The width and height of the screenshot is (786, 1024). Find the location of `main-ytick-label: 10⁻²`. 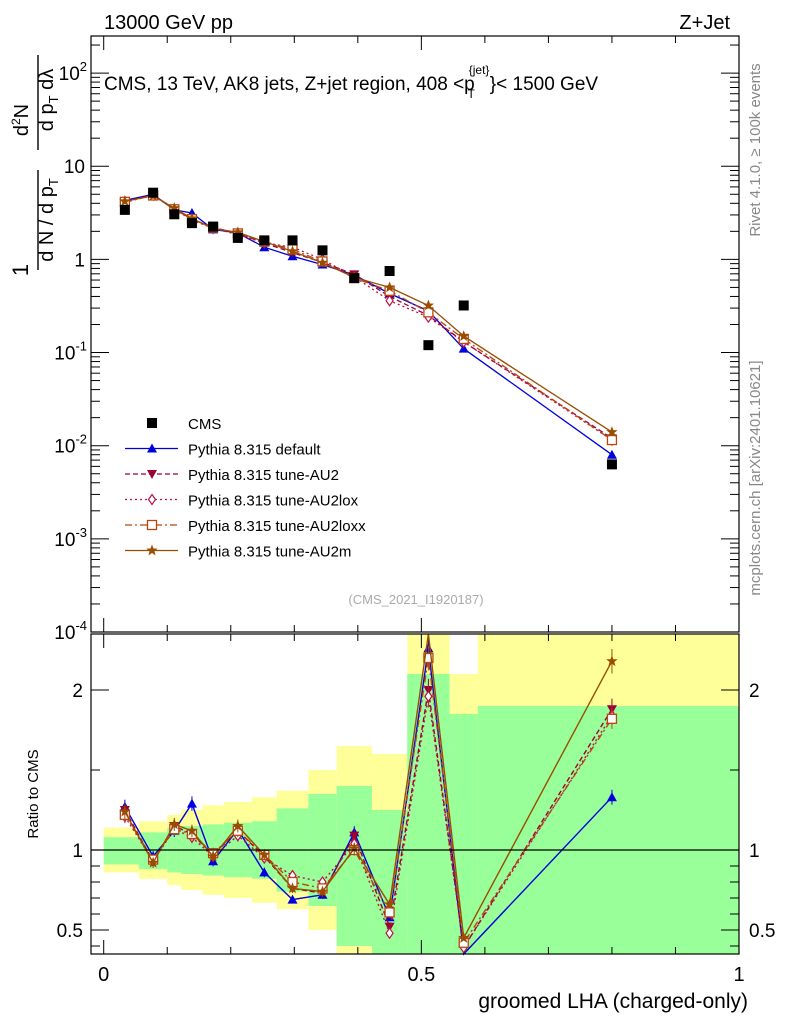

main-ytick-label: 10⁻² is located at coordinates (70, 445).